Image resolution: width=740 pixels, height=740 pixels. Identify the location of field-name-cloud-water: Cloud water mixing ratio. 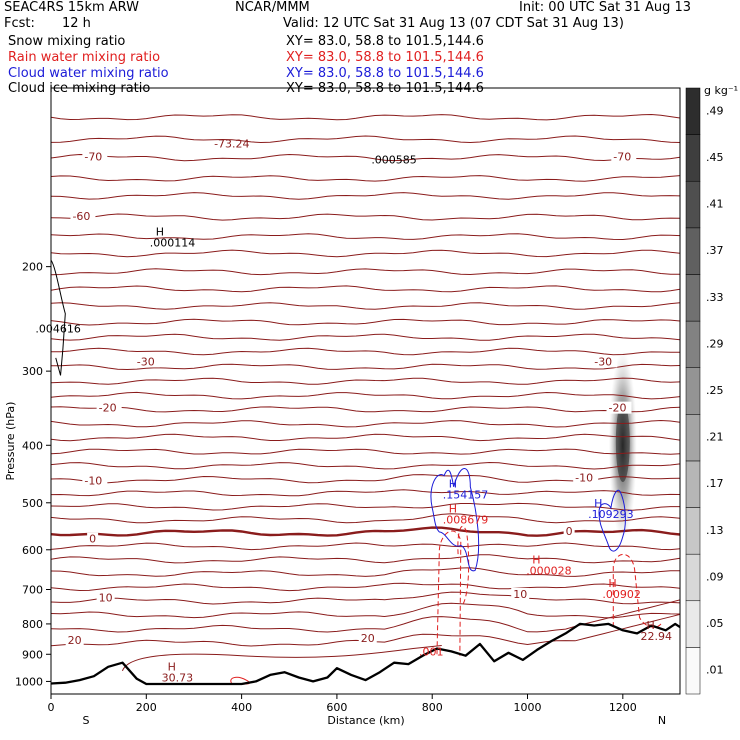
(88, 73).